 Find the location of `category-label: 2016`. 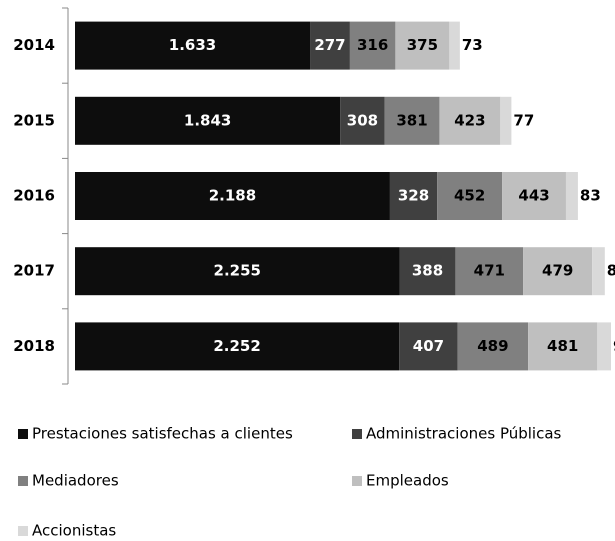

category-label: 2016 is located at coordinates (34, 196).